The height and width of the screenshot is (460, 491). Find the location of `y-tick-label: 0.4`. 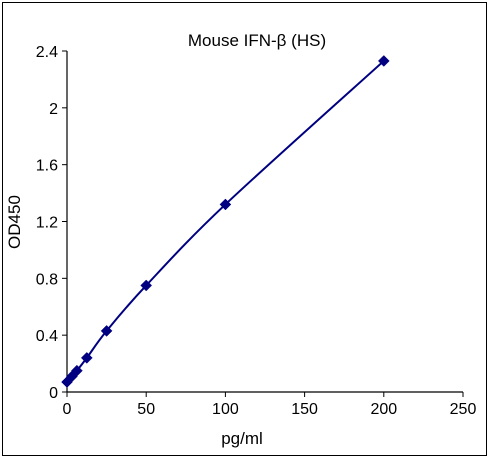

y-tick-label: 0.4 is located at coordinates (47, 336).